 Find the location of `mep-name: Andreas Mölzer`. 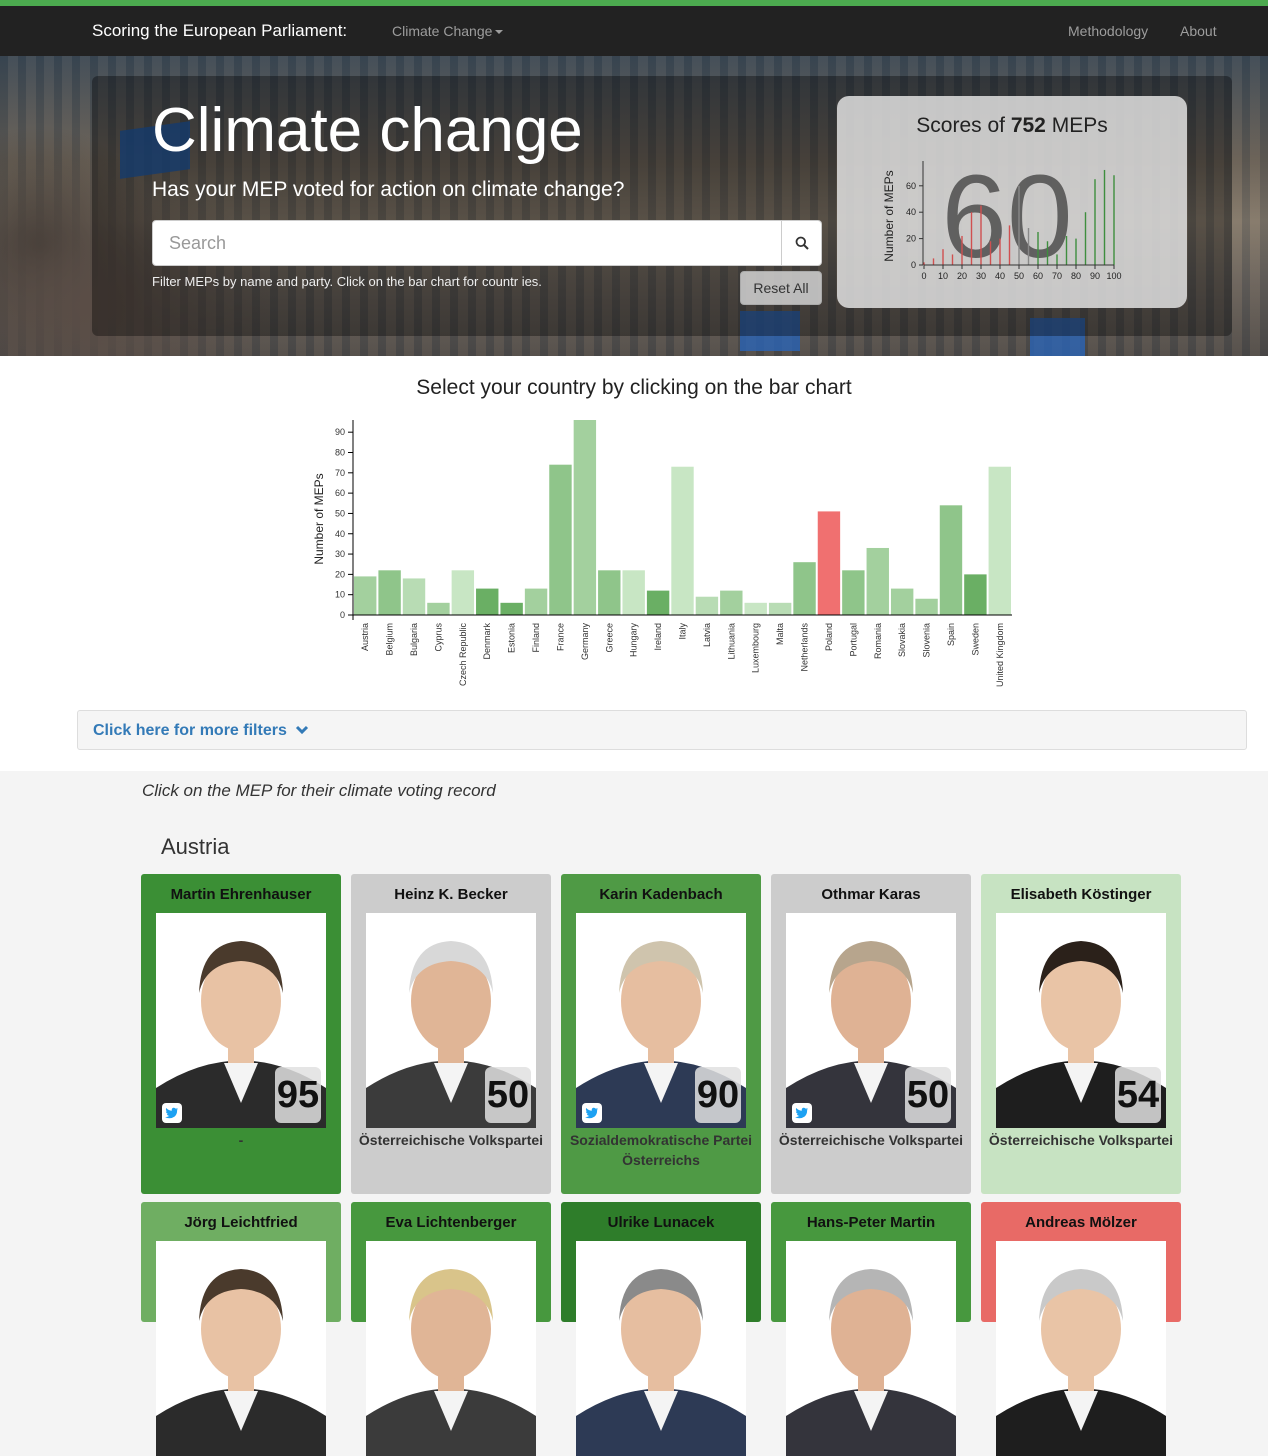

mep-name: Andreas Mölzer is located at coordinates (1081, 1224).